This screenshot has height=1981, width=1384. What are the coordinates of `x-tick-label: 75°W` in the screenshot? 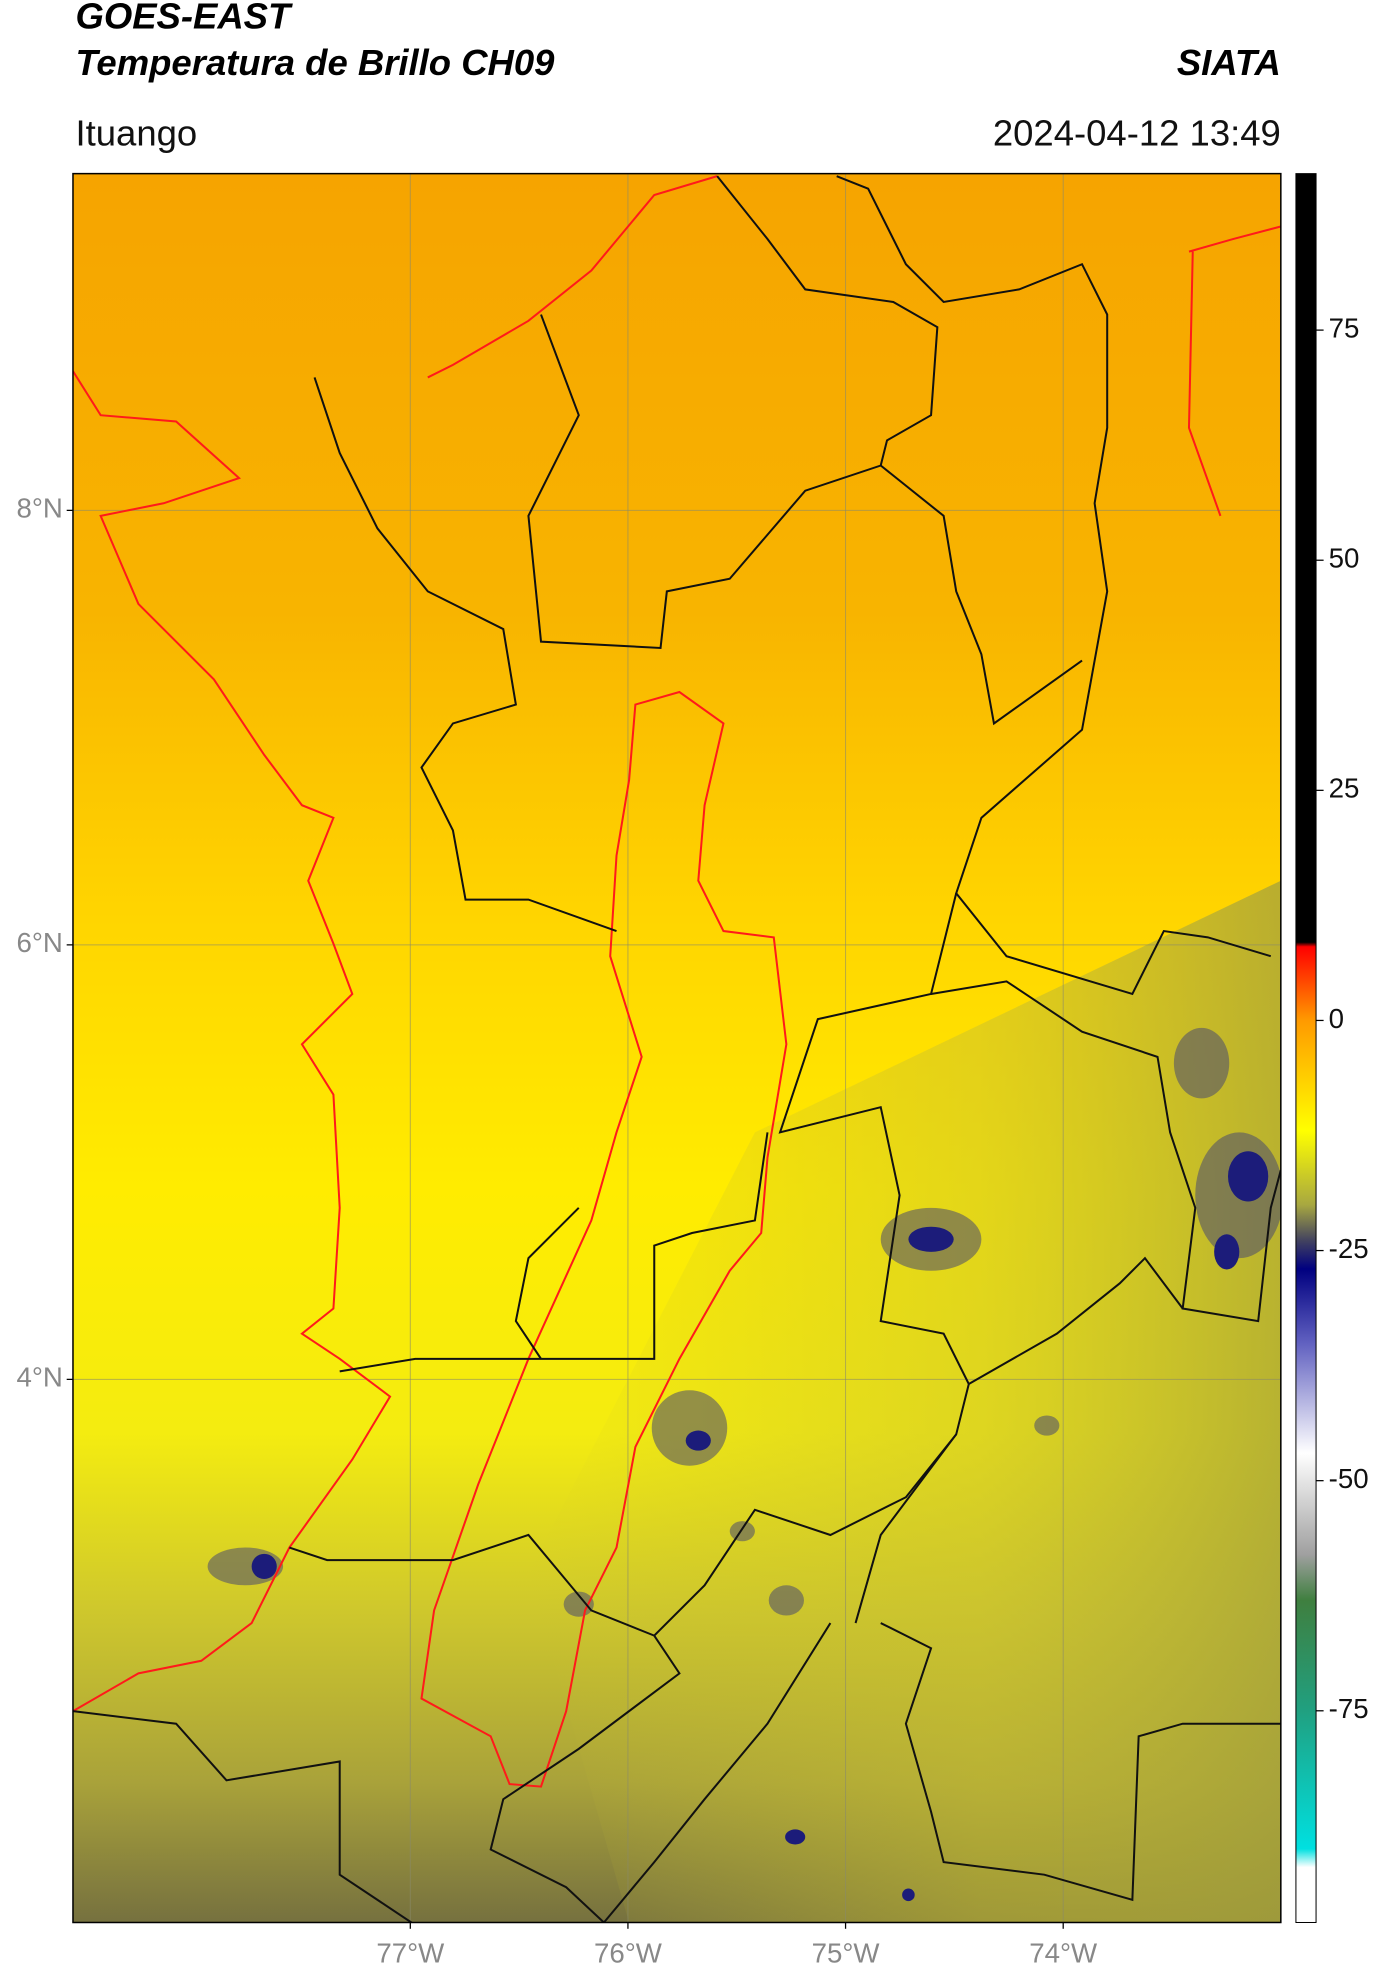 It's located at (846, 1953).